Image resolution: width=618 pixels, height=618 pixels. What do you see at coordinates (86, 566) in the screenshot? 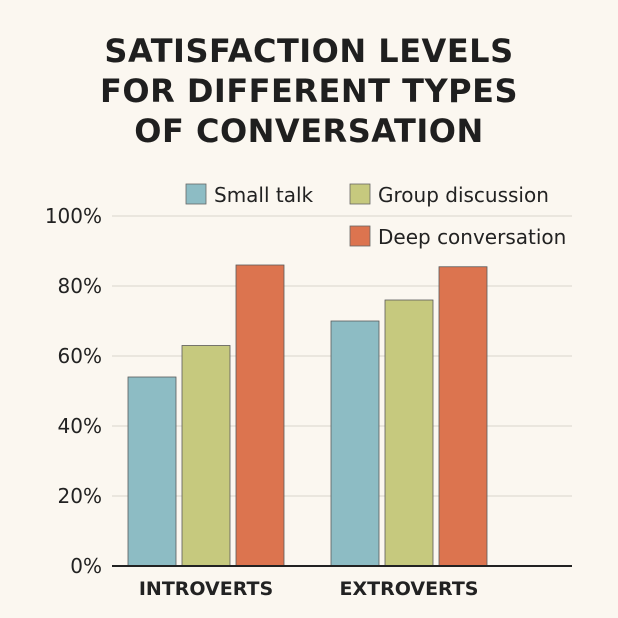
I see `y-tick-label: 0%` at bounding box center [86, 566].